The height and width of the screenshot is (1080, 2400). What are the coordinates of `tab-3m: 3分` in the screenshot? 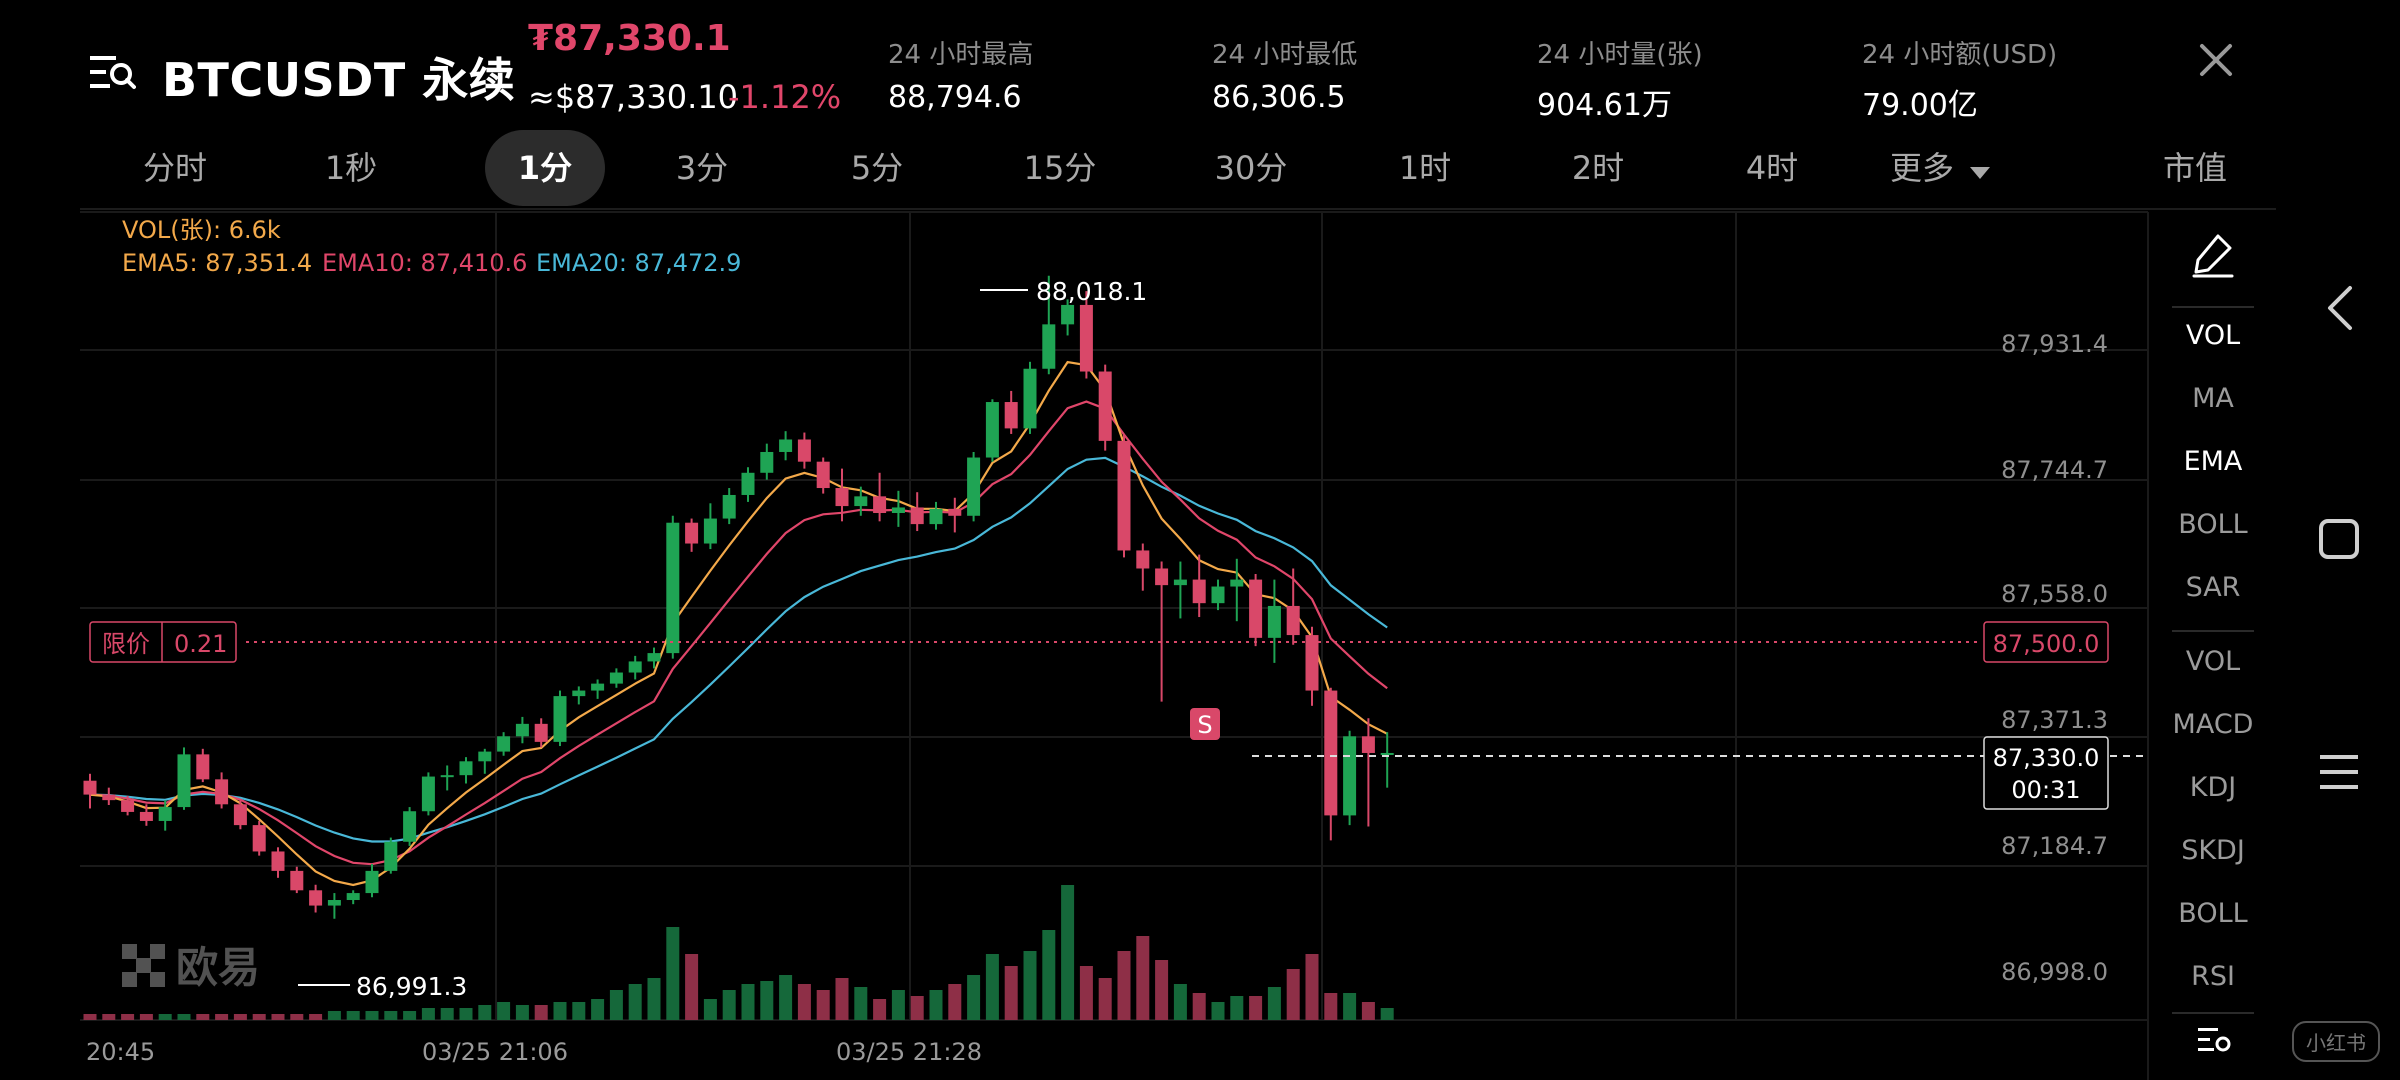 It's located at (702, 168).